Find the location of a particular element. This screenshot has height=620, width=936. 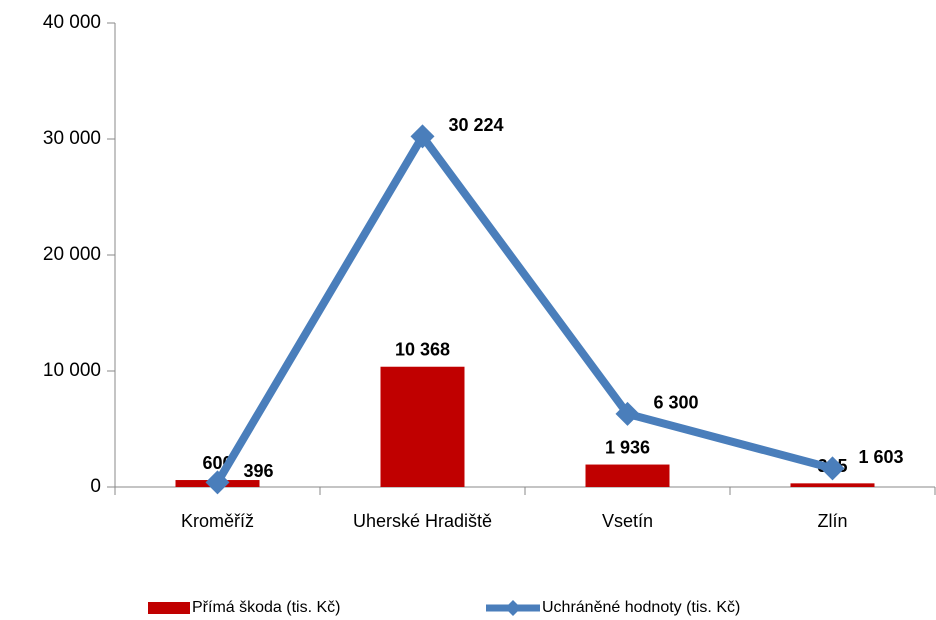

data-label: 396 is located at coordinates (259, 471).